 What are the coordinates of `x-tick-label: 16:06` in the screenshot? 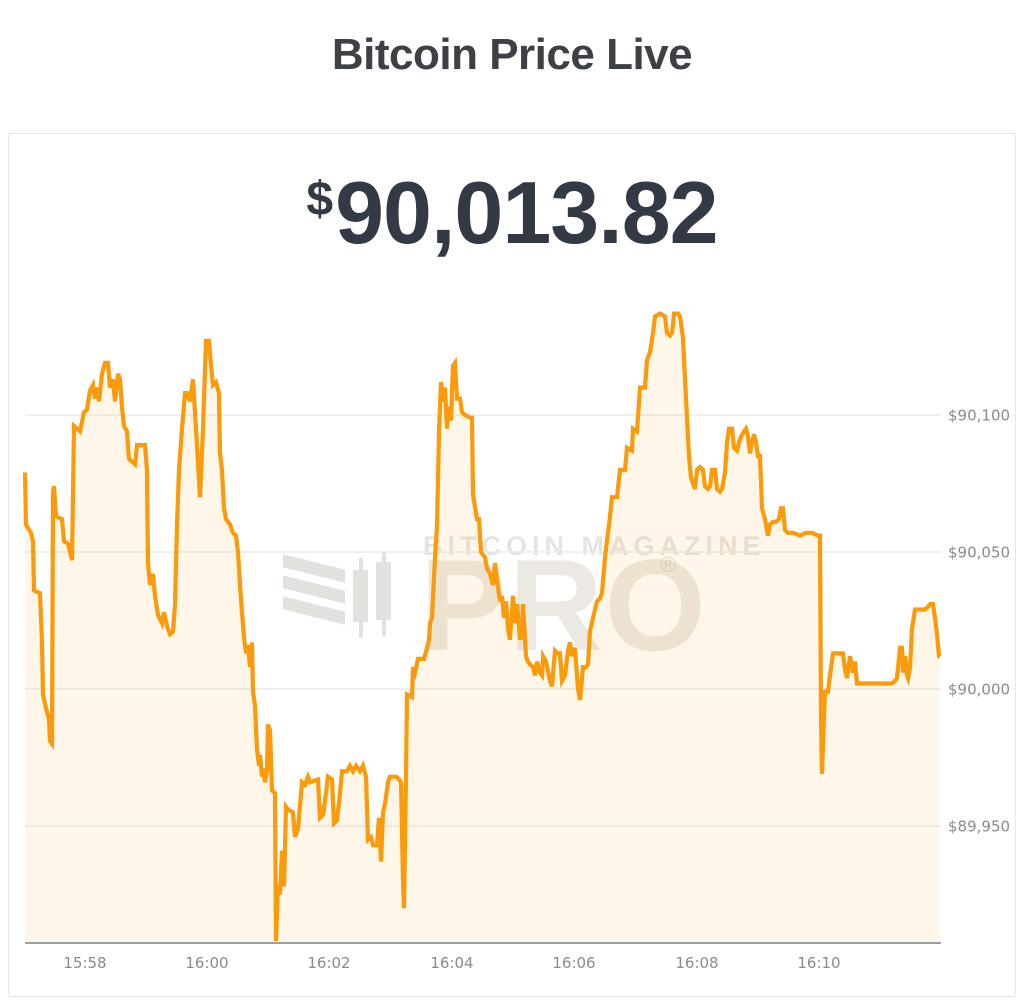 It's located at (573, 963).